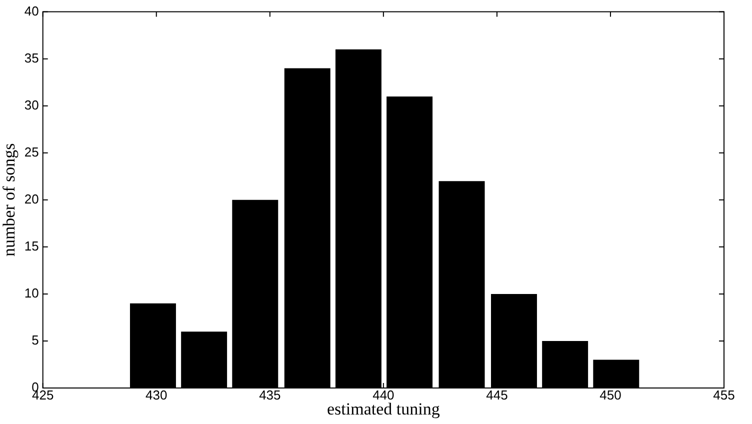 Image resolution: width=752 pixels, height=424 pixels. I want to click on y-axis-title: number of songs, so click(9, 200).